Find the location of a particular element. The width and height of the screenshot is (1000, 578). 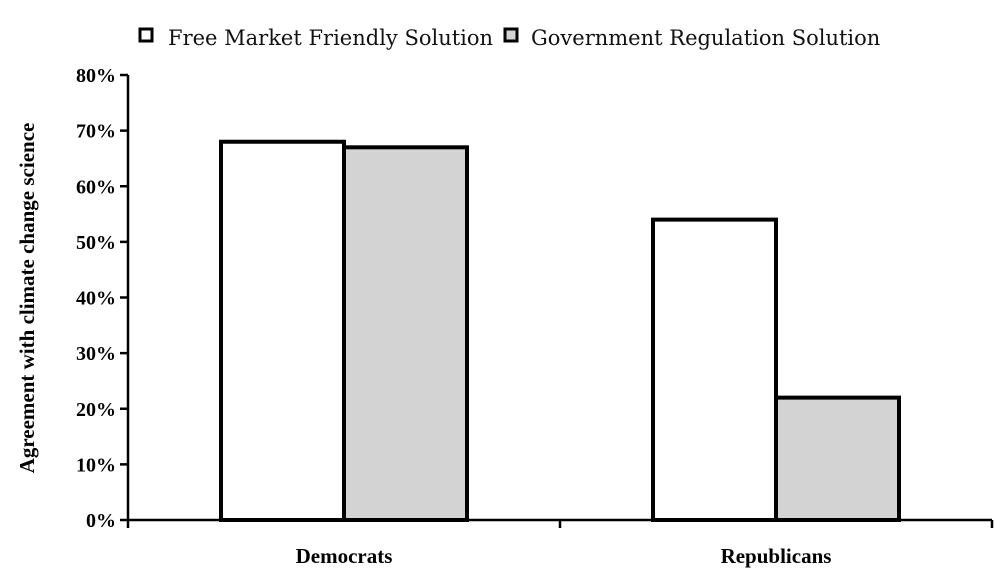

y-axis: 0% 10% 20% 30% 40% 50% 60% 70% 80% is located at coordinates (103, 298).